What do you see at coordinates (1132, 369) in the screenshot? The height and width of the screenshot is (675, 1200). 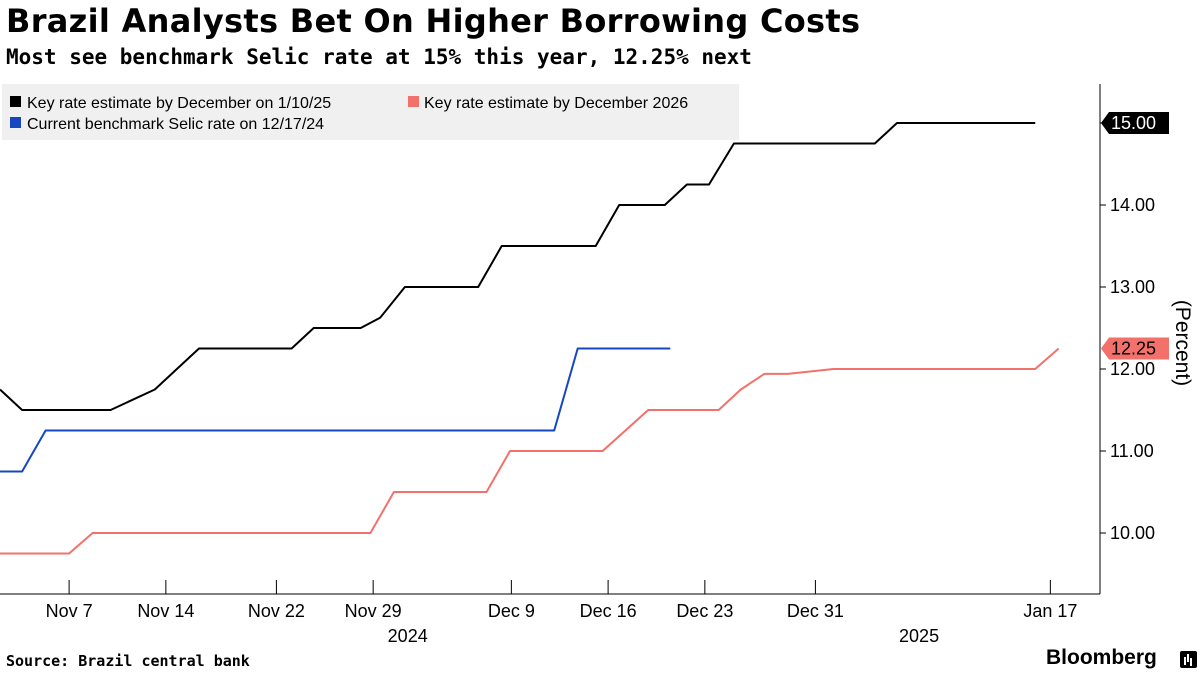 I see `y-tick-label: 12.00` at bounding box center [1132, 369].